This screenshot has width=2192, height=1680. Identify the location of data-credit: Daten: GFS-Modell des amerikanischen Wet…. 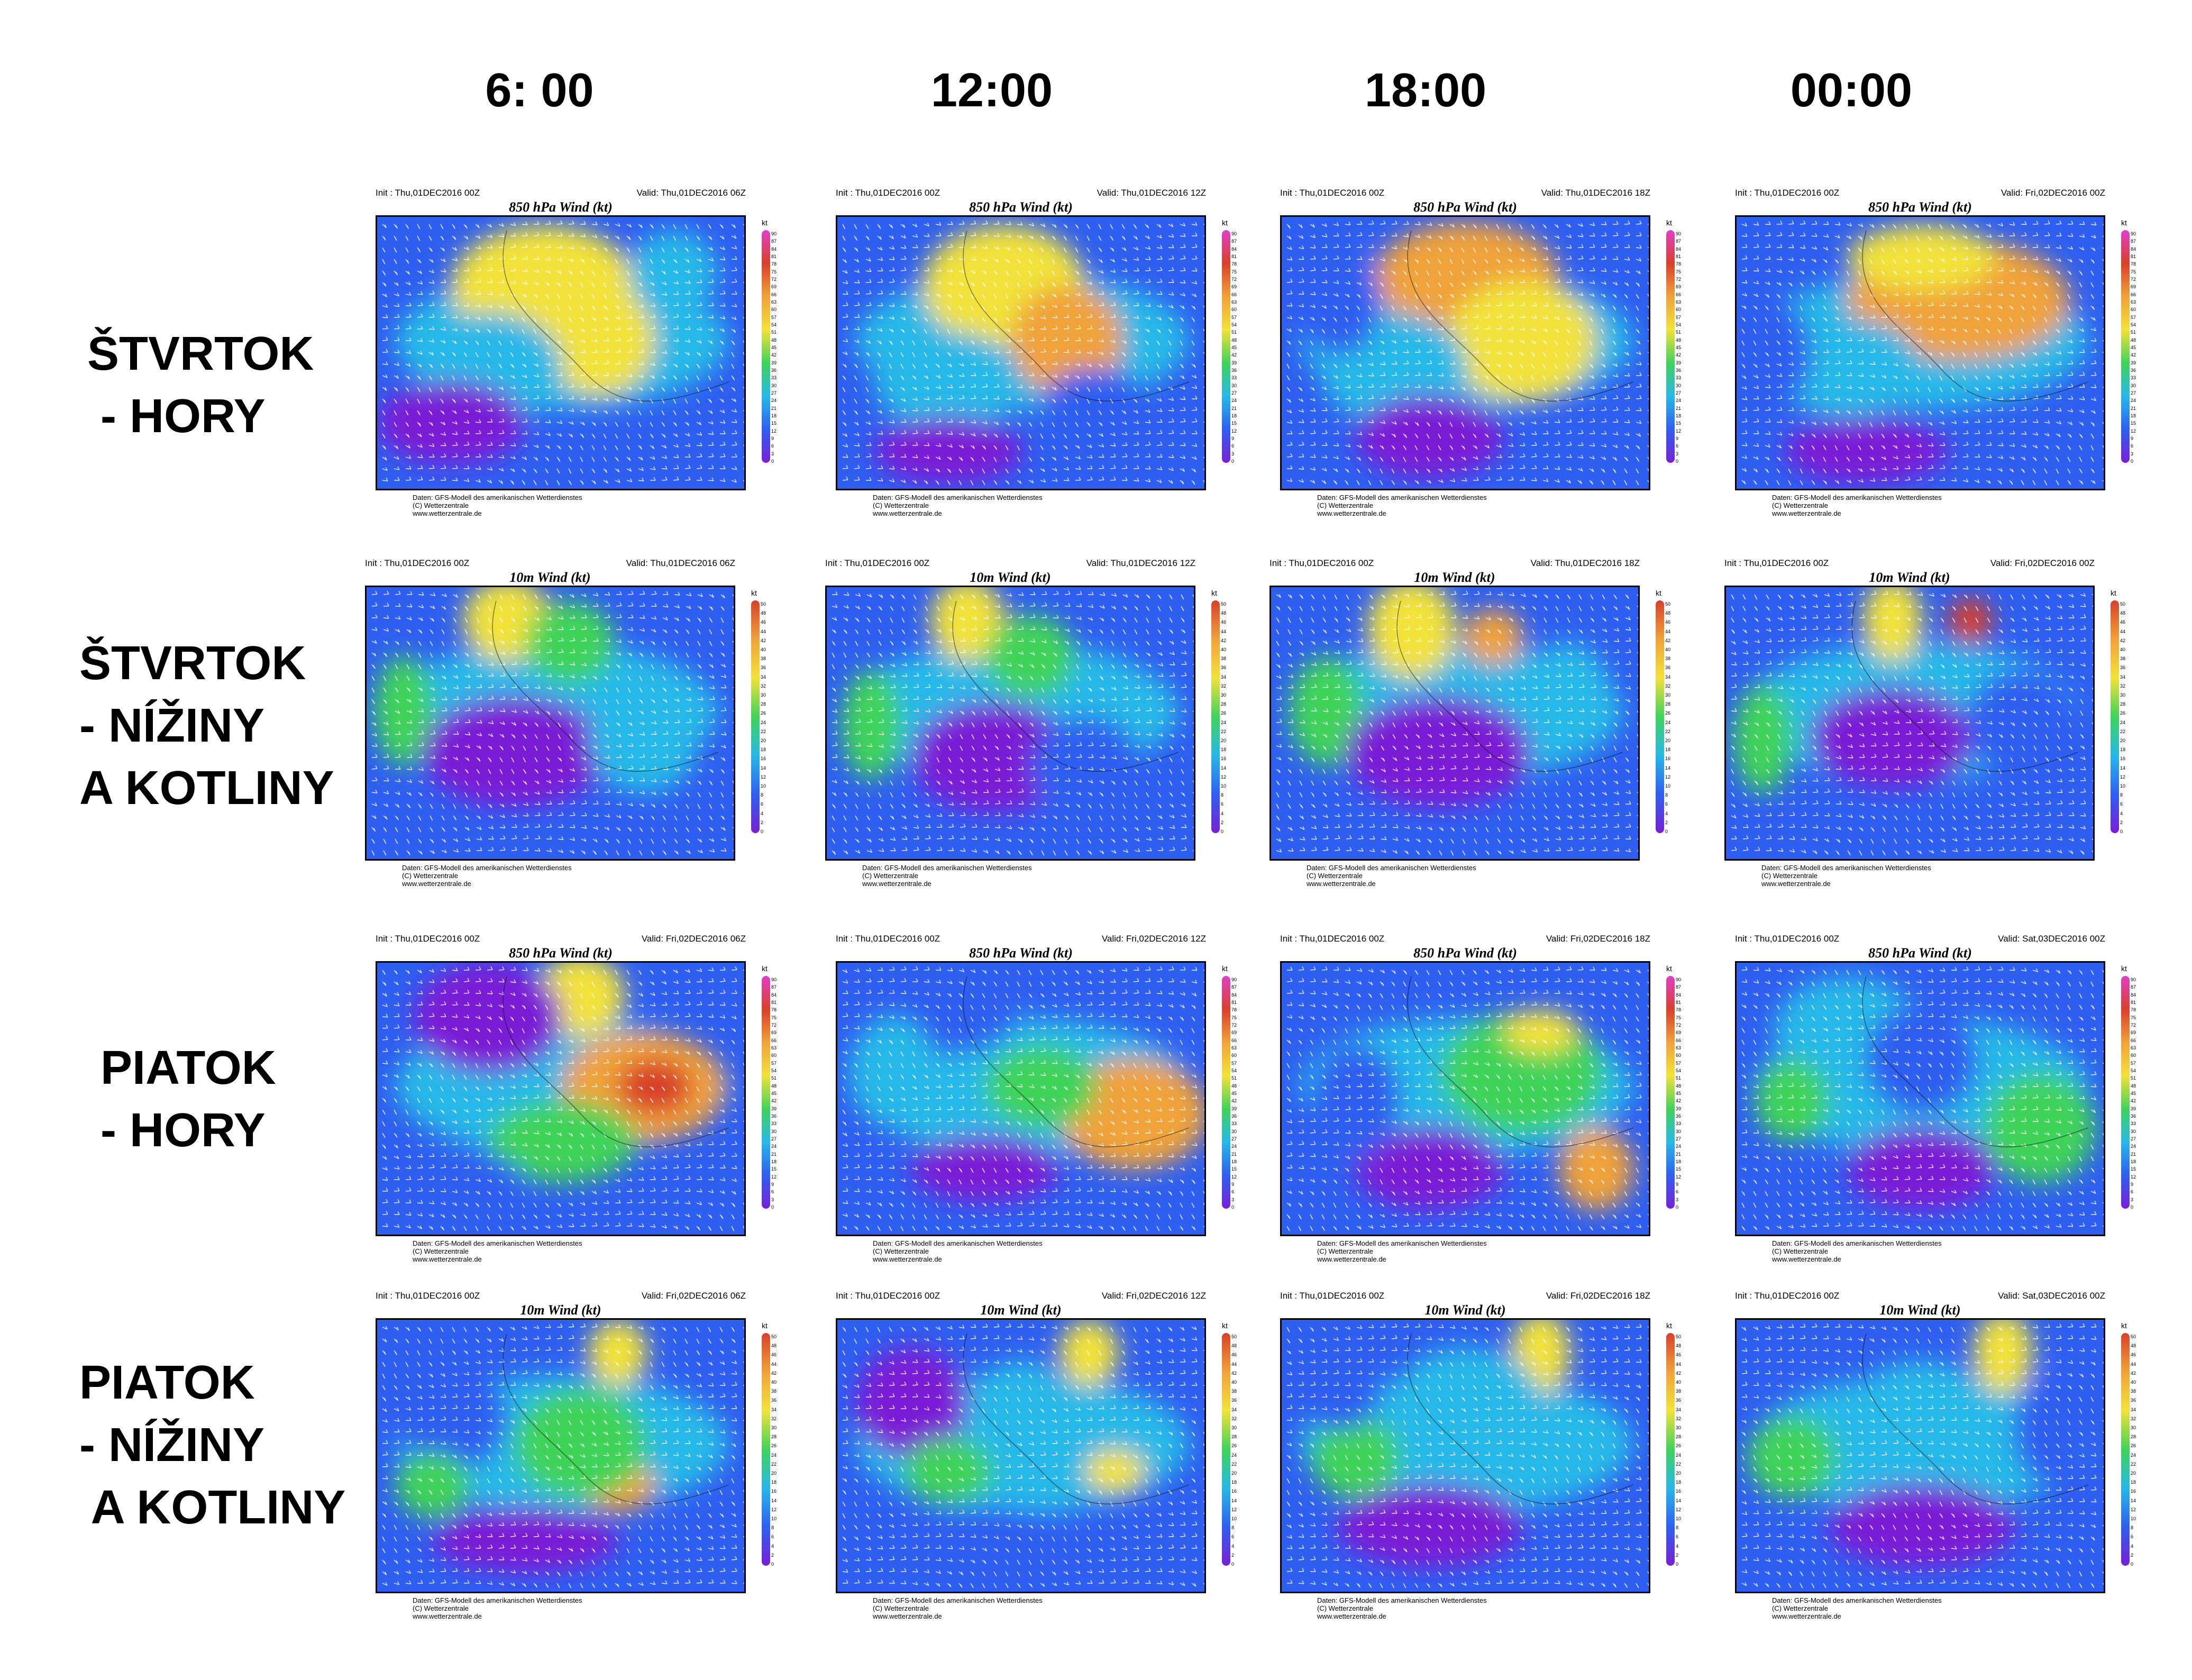
(498, 505).